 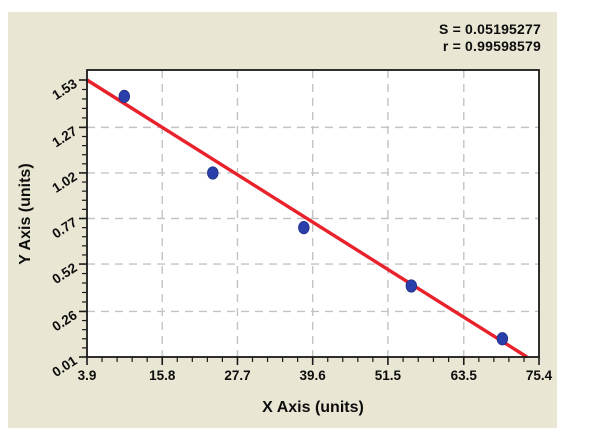 I want to click on x-tick-label: 51.5, so click(x=388, y=375).